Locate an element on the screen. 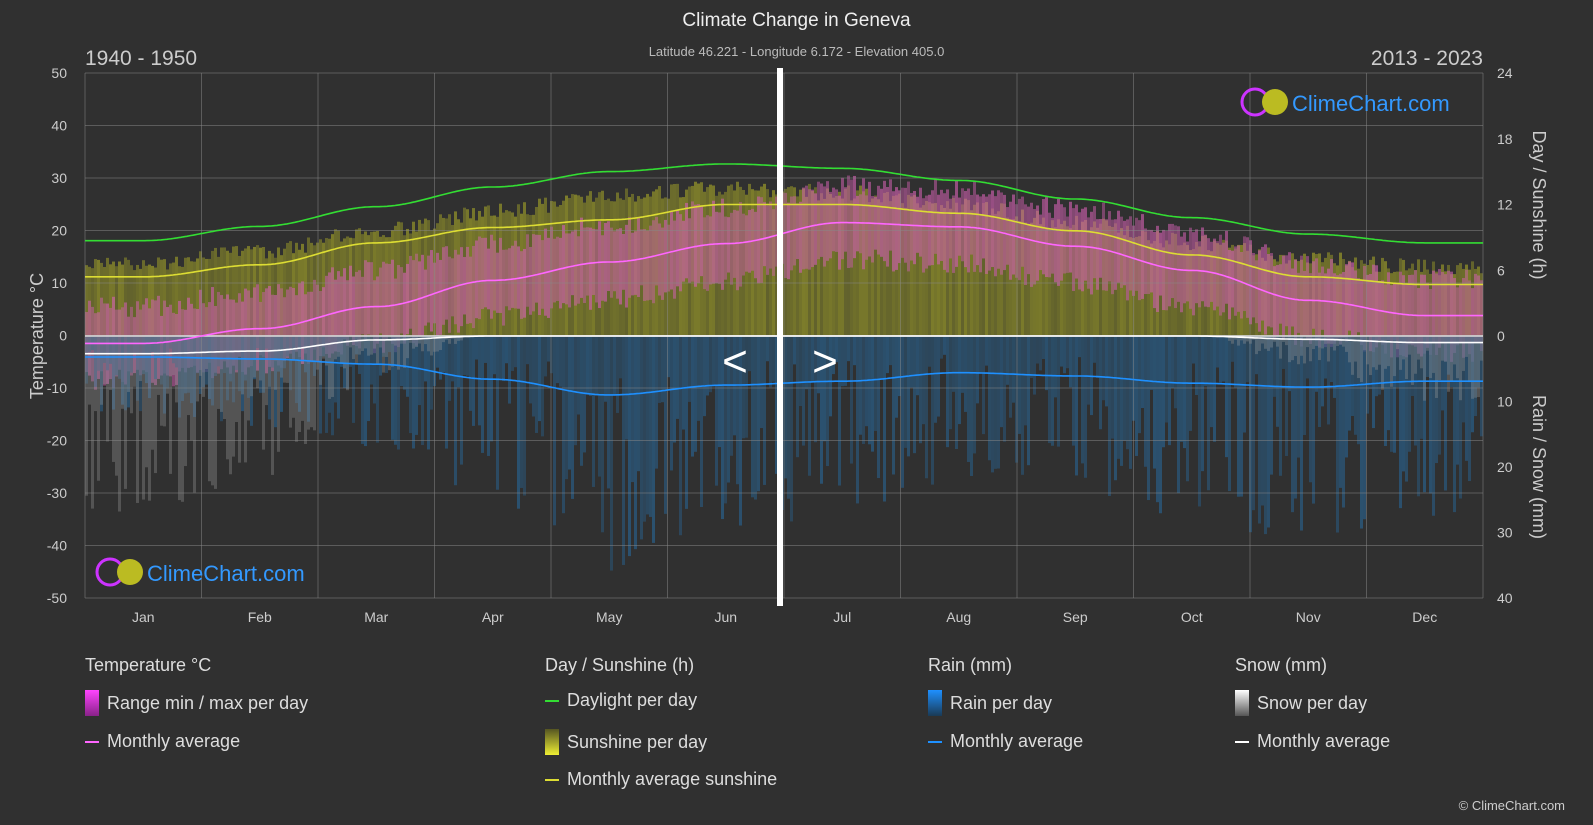 The width and height of the screenshot is (1593, 825). logo-top: ClimeChart.com is located at coordinates (1345, 102).